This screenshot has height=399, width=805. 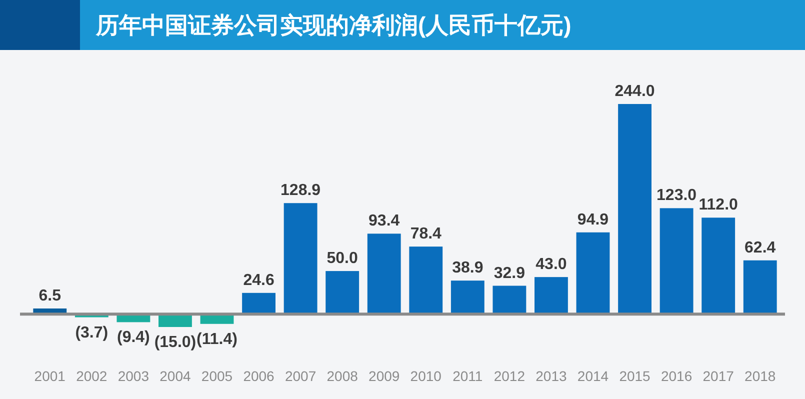 What do you see at coordinates (342, 376) in the screenshot?
I see `x-tick-label: 2008` at bounding box center [342, 376].